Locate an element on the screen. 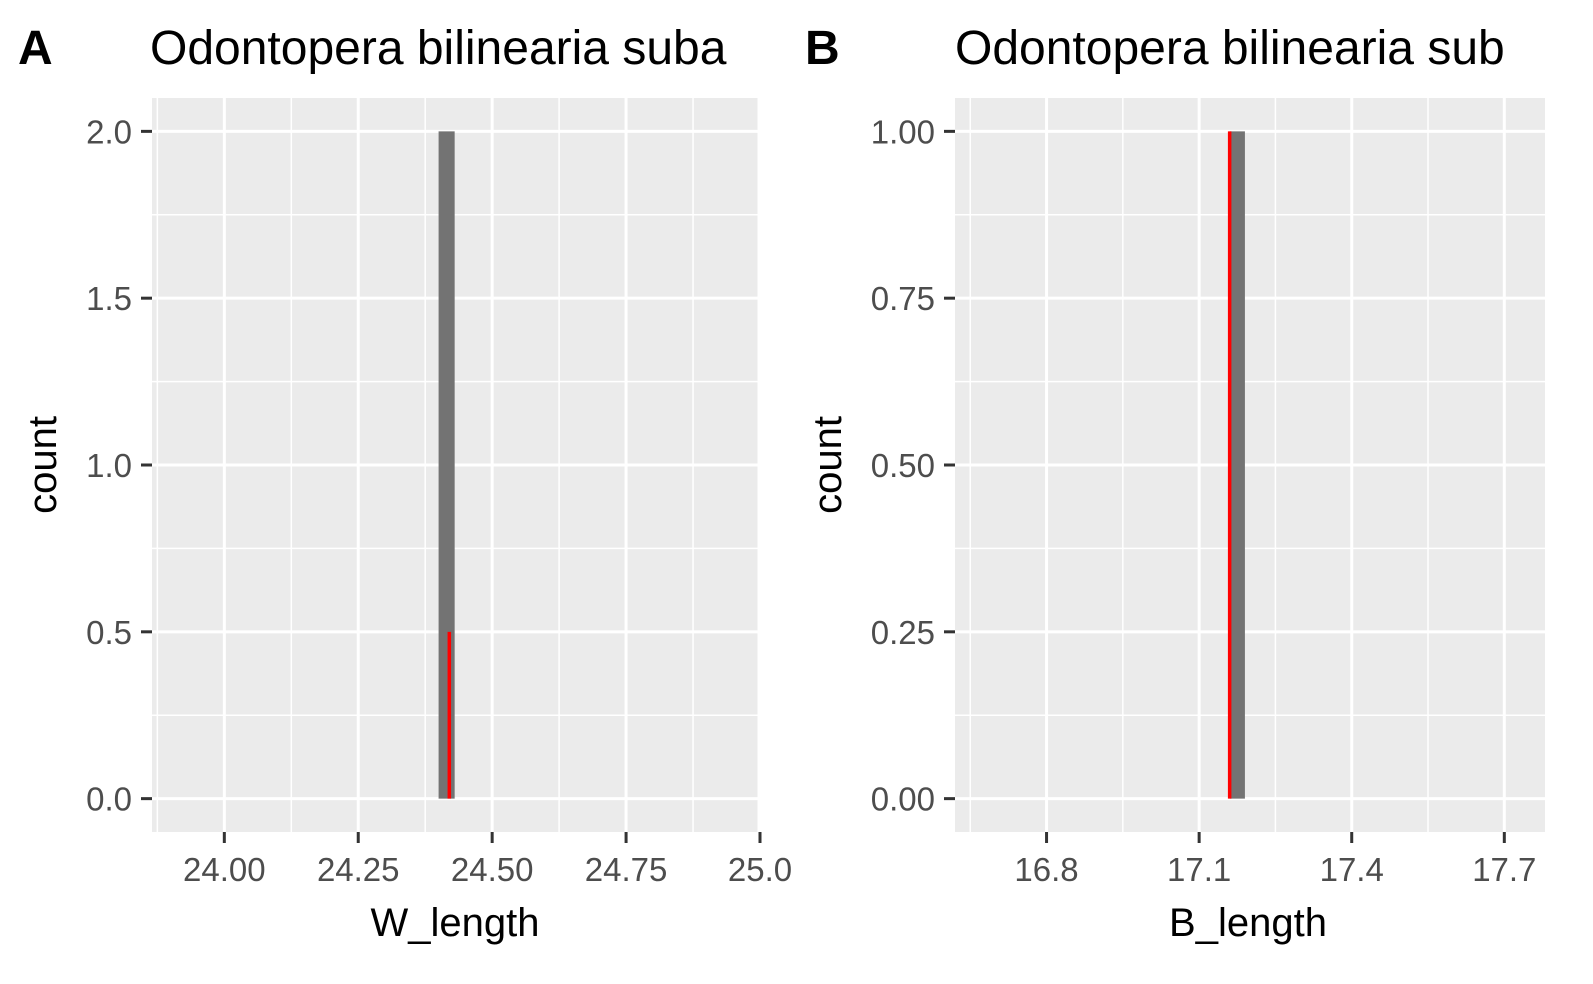 Image resolution: width=1593 pixels, height=984 pixels. x-tick-label: 17.4 is located at coordinates (1352, 869).